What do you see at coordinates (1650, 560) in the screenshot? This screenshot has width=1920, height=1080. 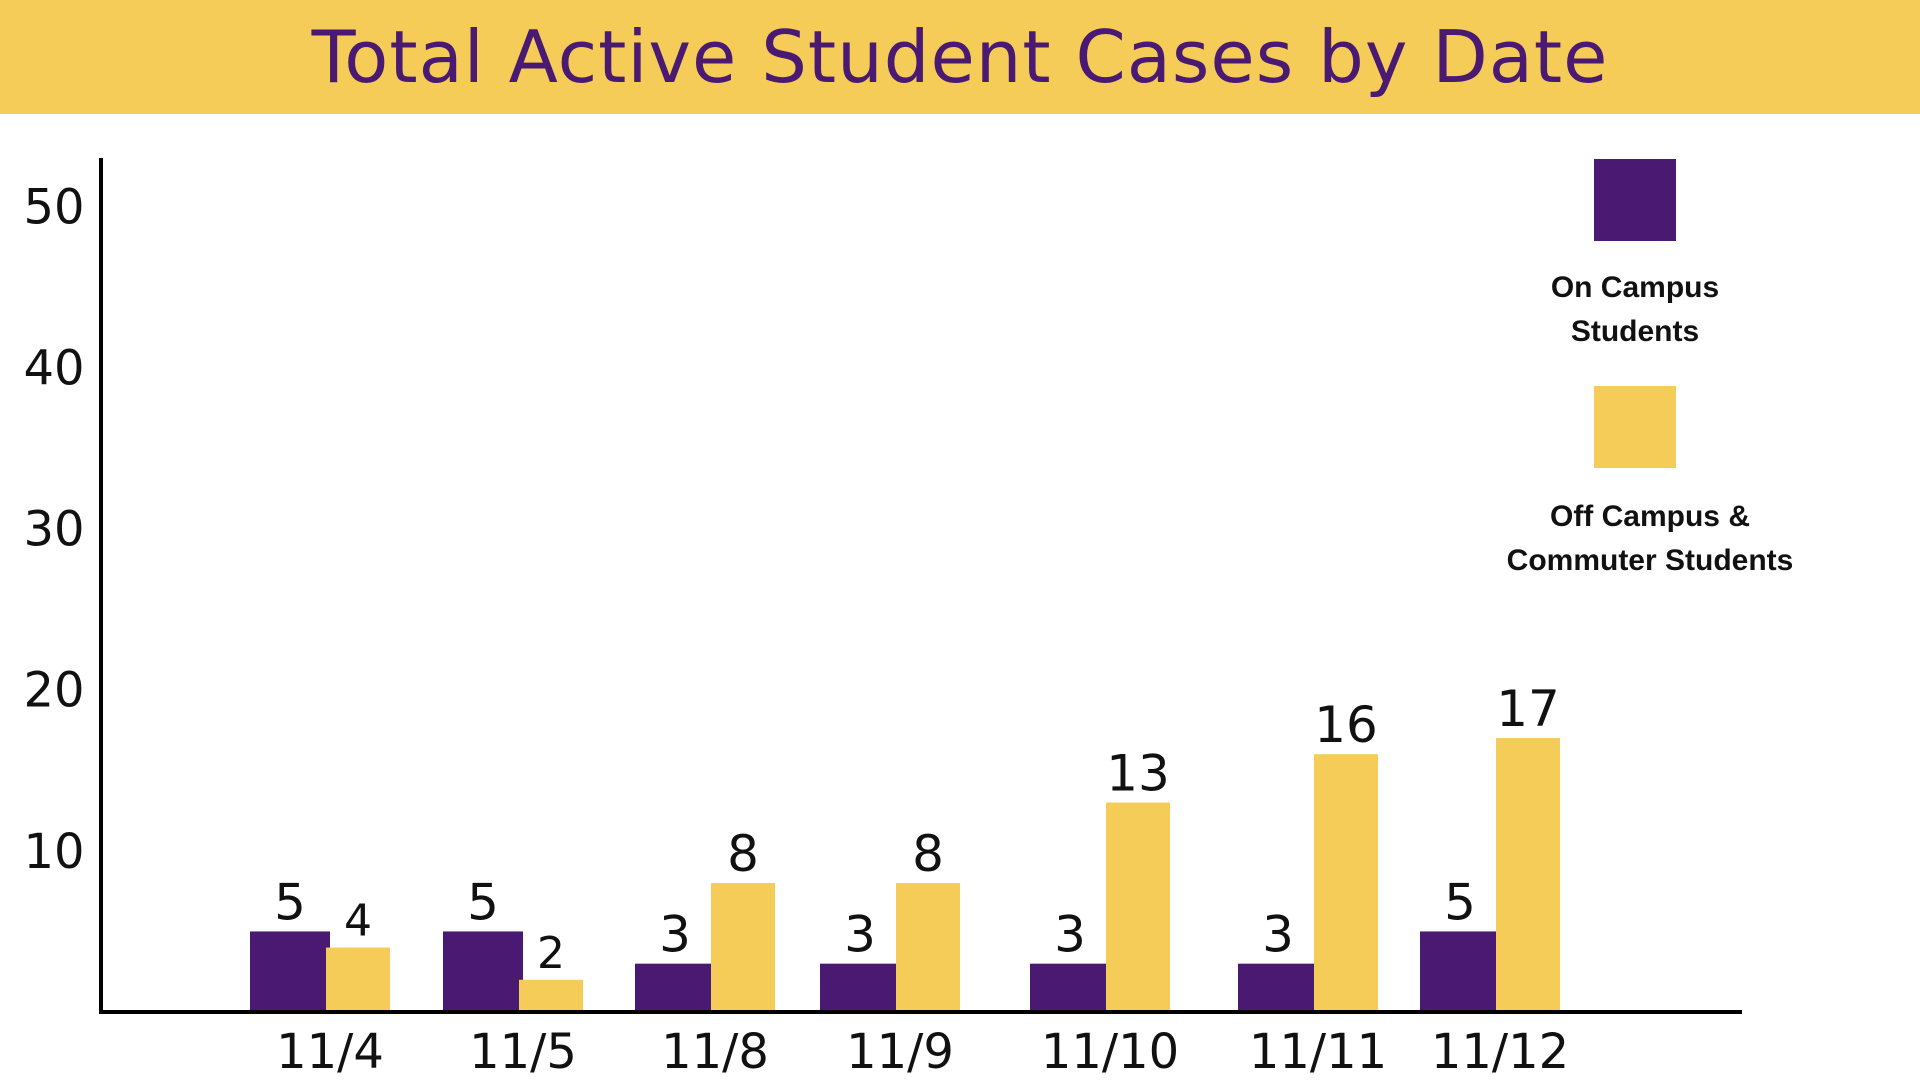 I see `legend-label-off-campus-line2: Commuter Students` at bounding box center [1650, 560].